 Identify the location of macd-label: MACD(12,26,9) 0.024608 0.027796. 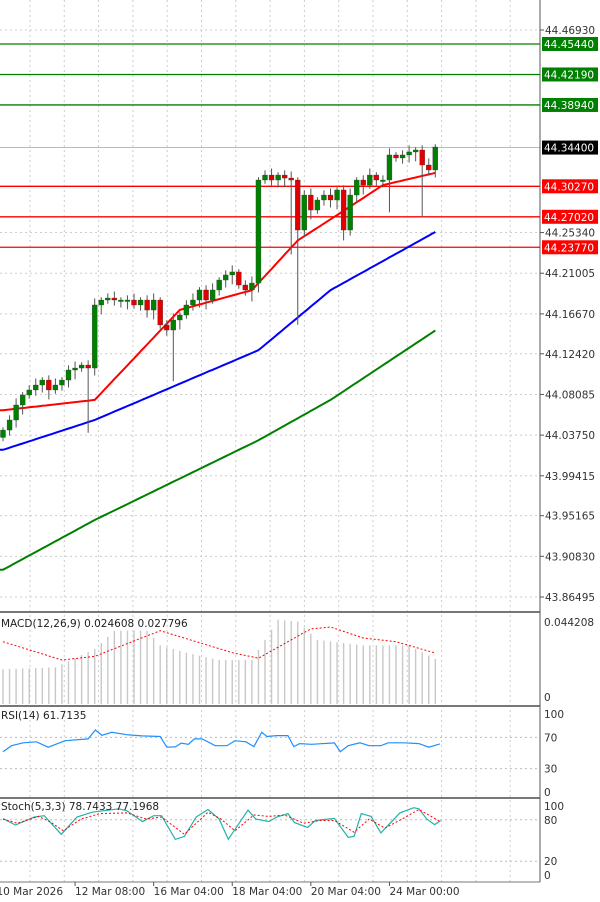
(94, 624).